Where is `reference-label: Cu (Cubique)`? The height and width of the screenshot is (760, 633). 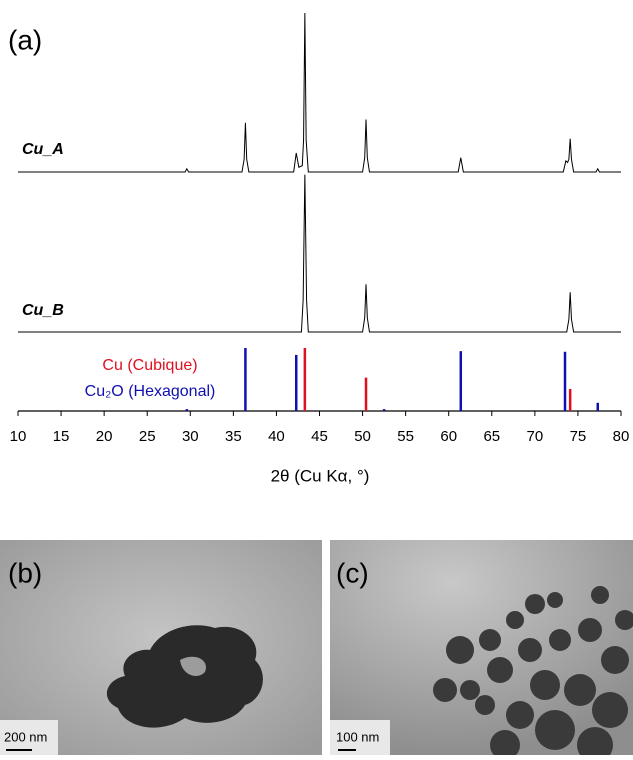 reference-label: Cu (Cubique) is located at coordinates (149, 365).